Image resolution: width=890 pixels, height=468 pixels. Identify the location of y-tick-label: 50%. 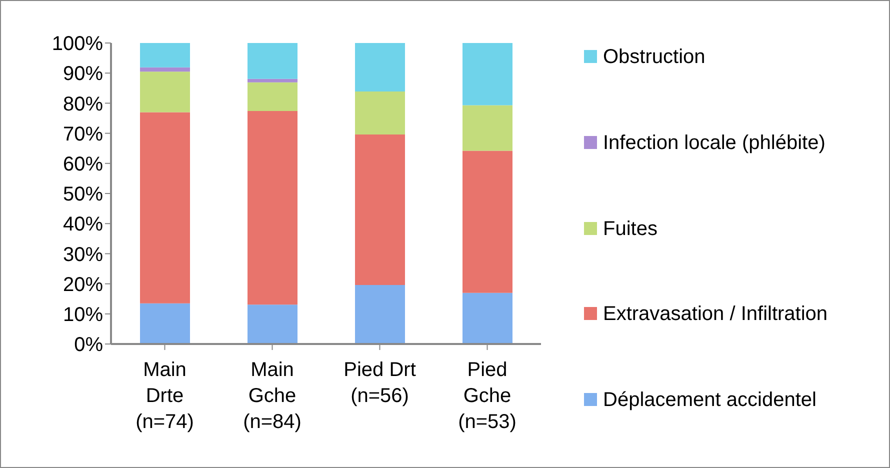
(83, 195).